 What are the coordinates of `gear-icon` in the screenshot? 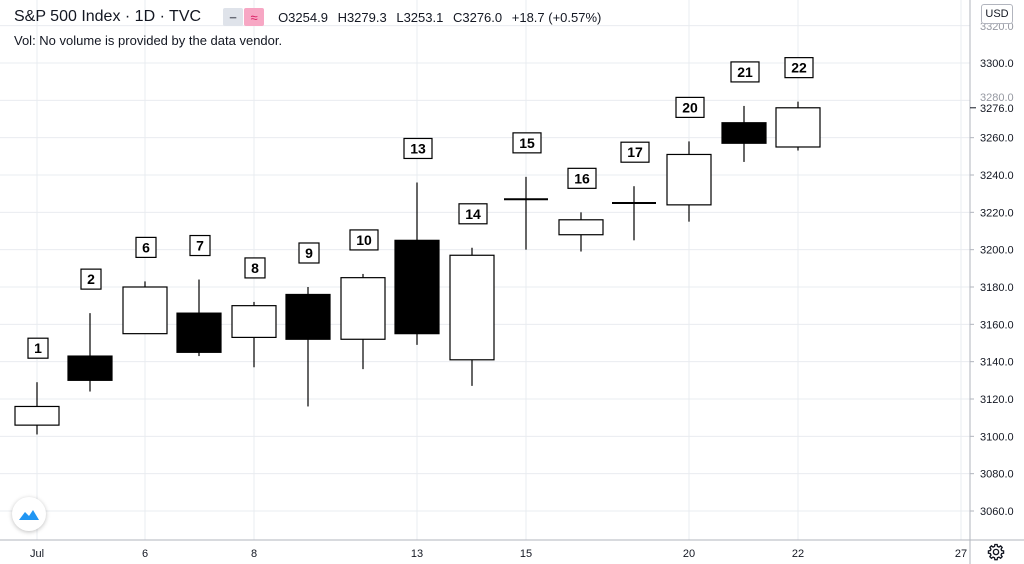 It's located at (996, 552).